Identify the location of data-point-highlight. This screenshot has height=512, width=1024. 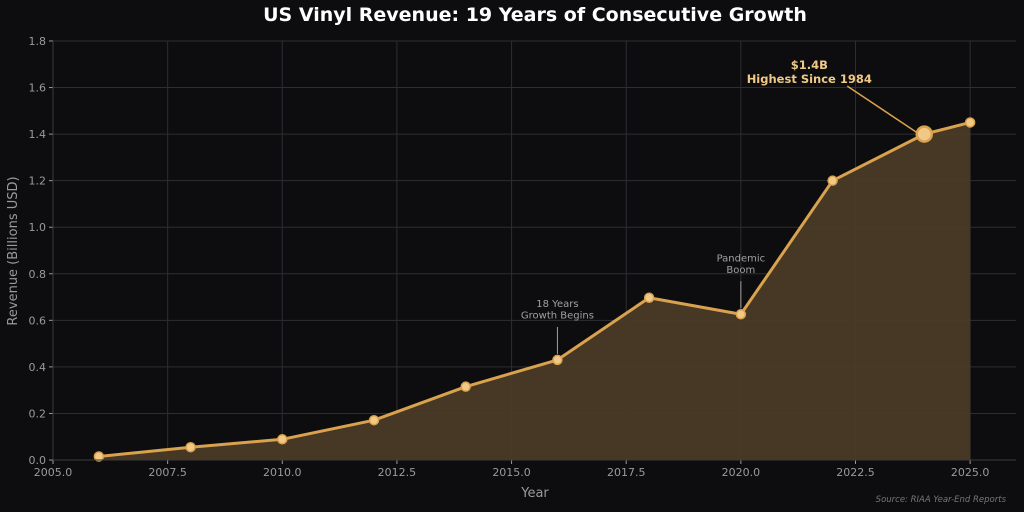
(924, 134).